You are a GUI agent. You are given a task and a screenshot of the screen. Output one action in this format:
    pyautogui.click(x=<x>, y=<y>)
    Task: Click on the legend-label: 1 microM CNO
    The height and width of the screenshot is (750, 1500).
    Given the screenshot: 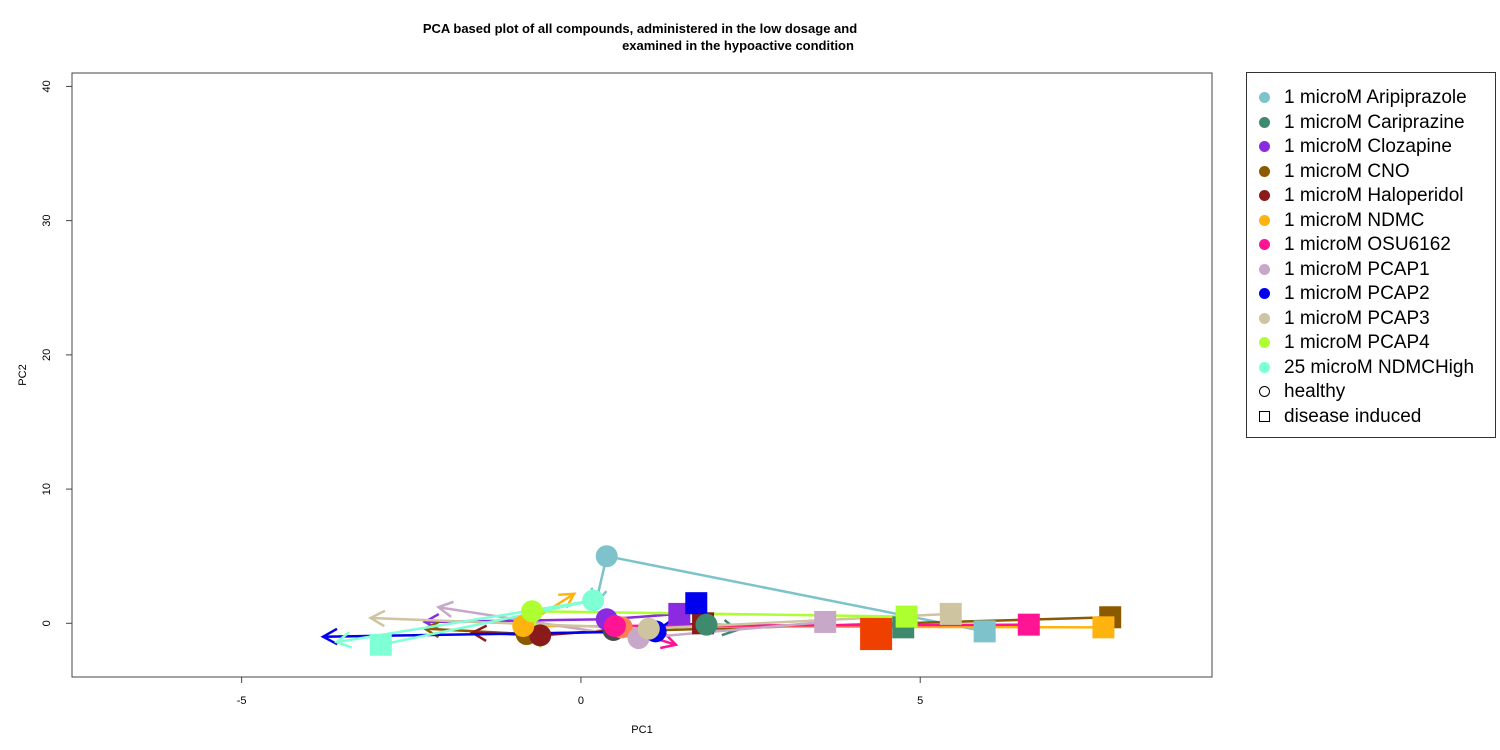 What is the action you would take?
    pyautogui.click(x=1347, y=171)
    